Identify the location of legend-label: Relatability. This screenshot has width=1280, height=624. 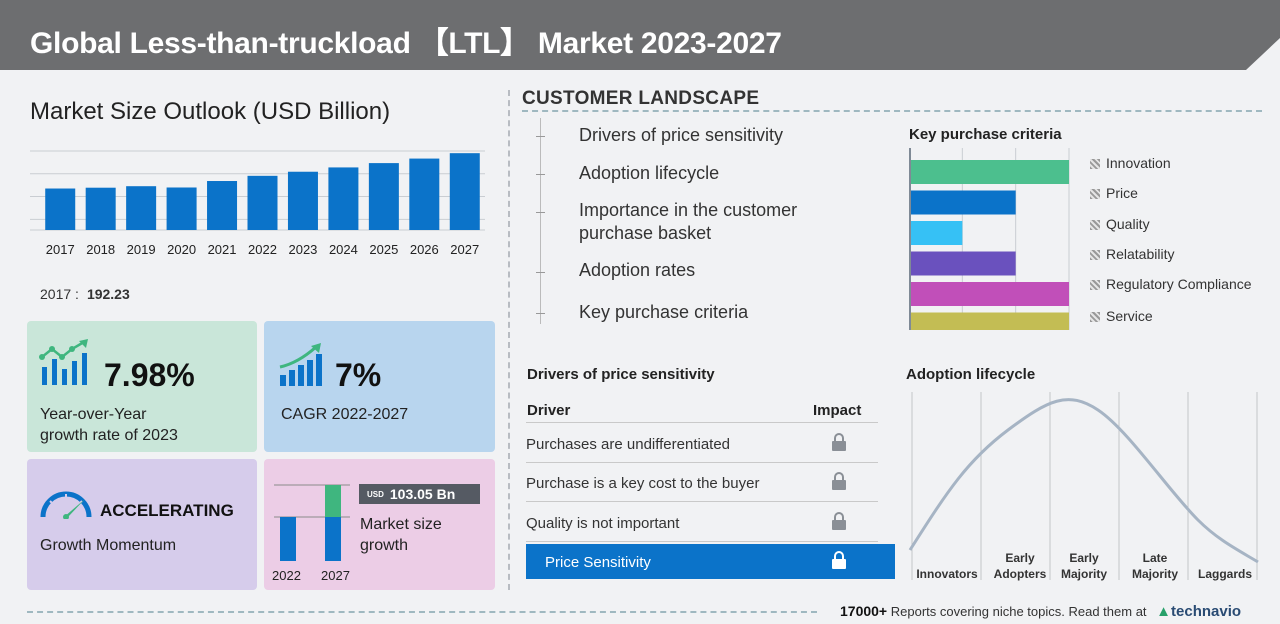
(1140, 254).